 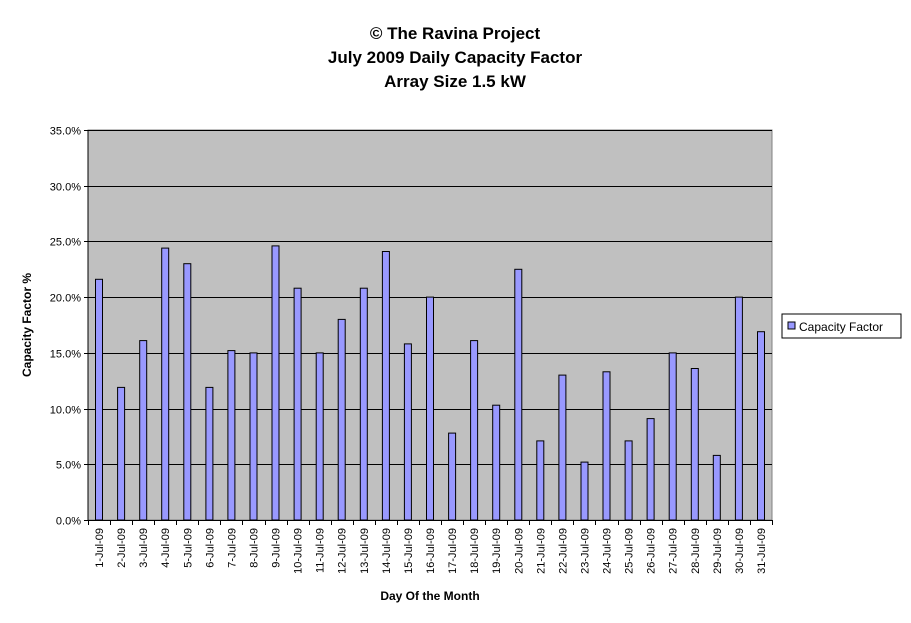 I want to click on x-tick-label: 19-Jul-09, so click(x=497, y=551).